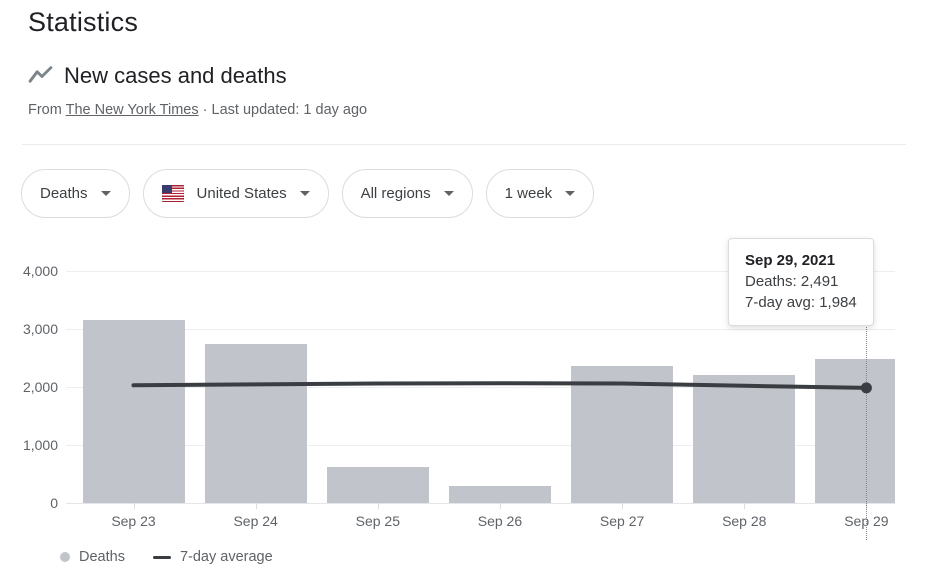  Describe the element at coordinates (500, 521) in the screenshot. I see `x-axis-tick-label: Sep 26` at that location.